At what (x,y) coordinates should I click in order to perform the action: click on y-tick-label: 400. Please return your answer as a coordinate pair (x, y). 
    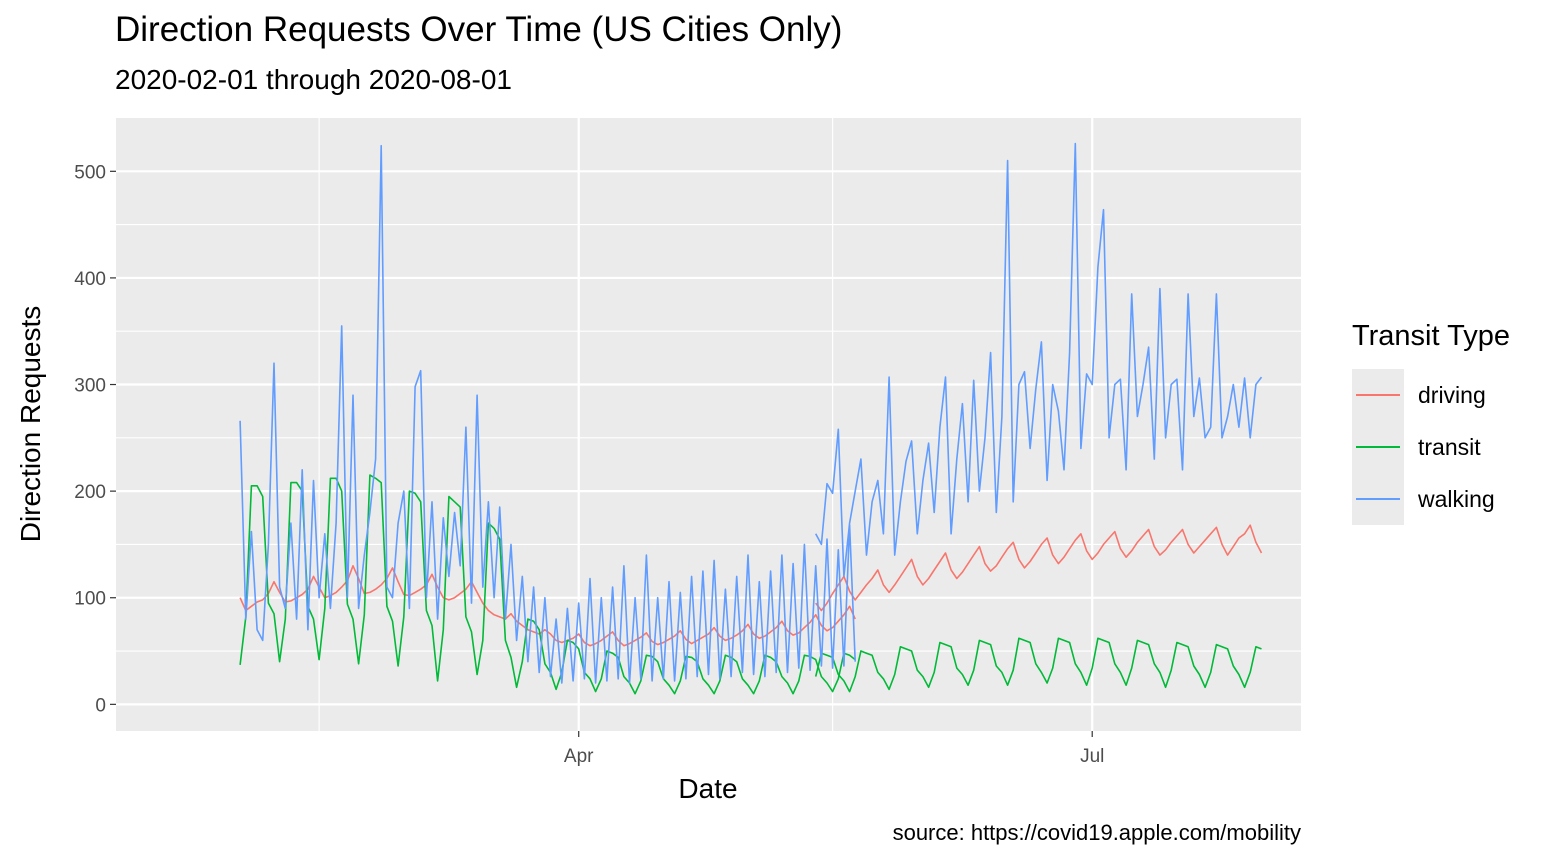
    Looking at the image, I should click on (90, 279).